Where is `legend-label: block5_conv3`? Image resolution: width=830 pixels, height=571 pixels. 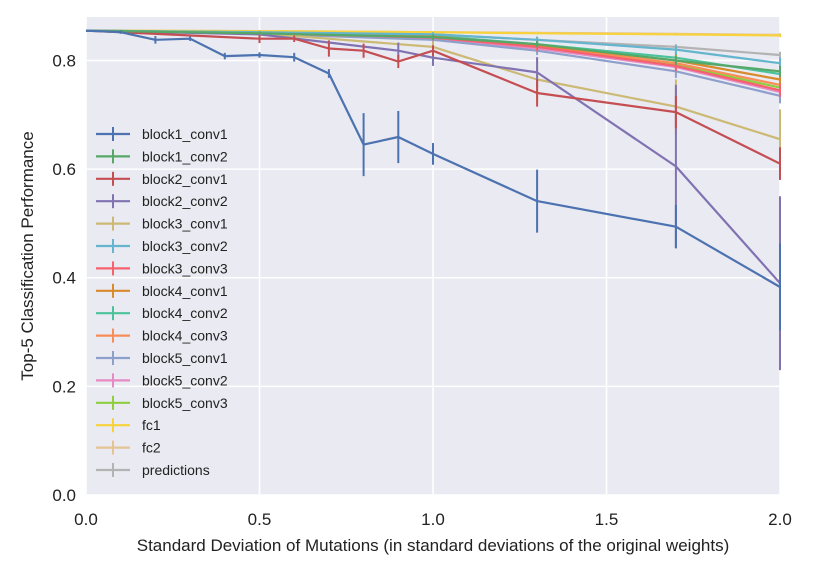
legend-label: block5_conv3 is located at coordinates (185, 403).